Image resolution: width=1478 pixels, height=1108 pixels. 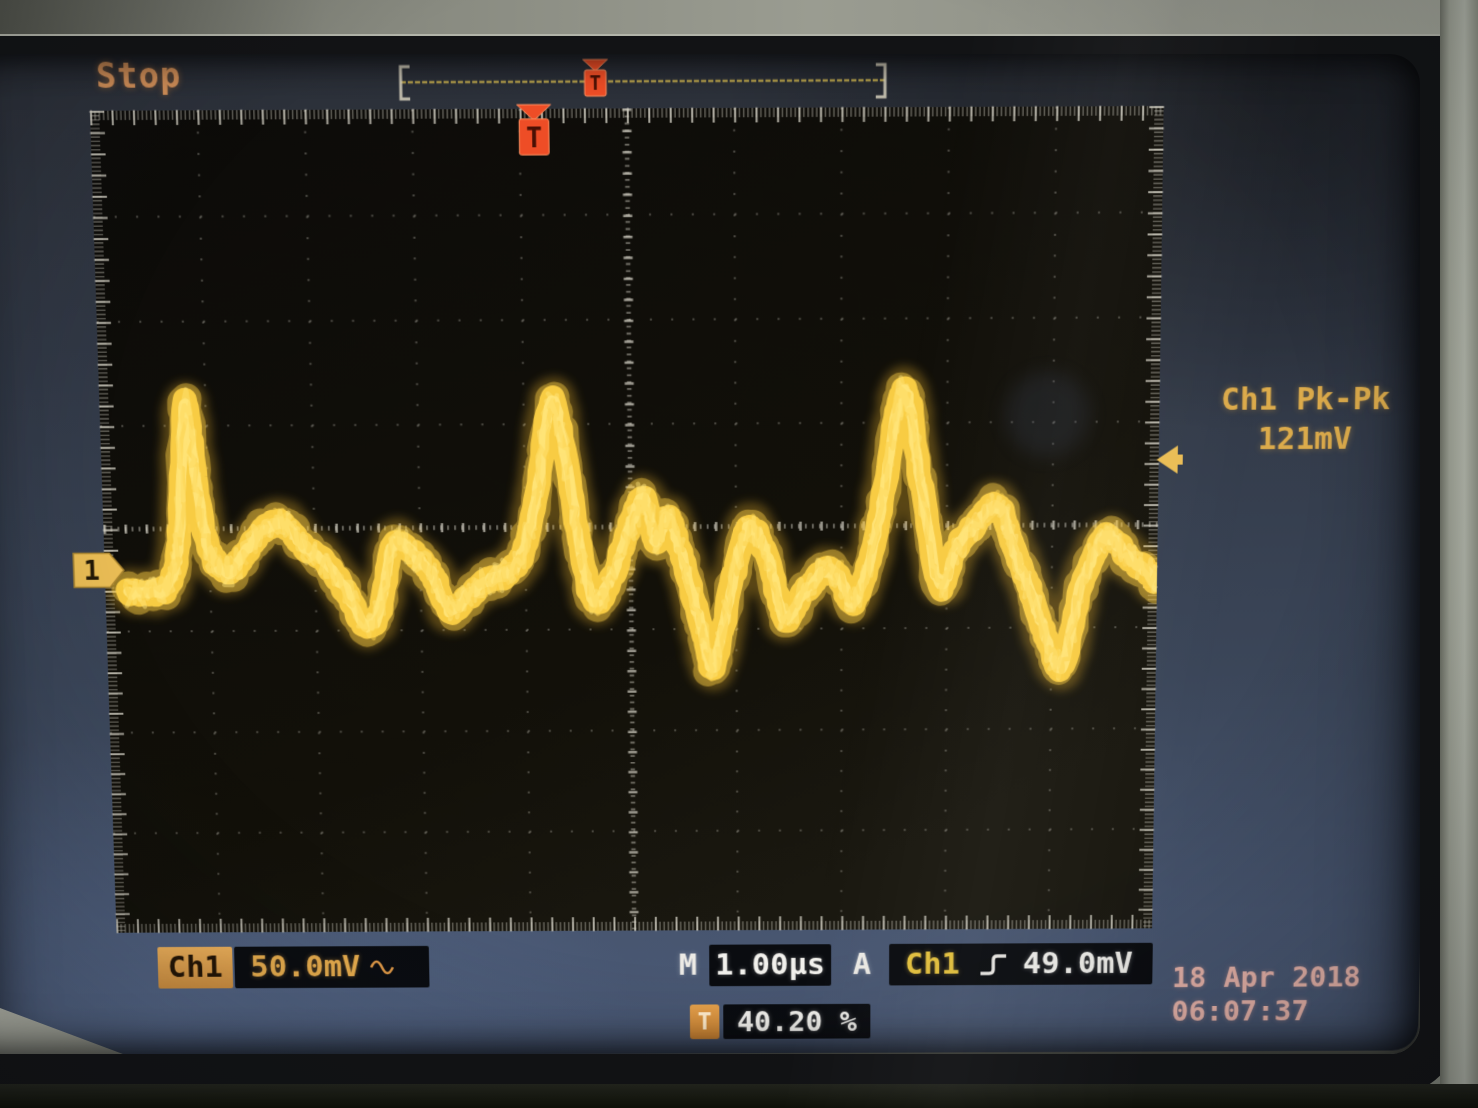 What do you see at coordinates (1305, 439) in the screenshot?
I see `measurement-value: 121mV` at bounding box center [1305, 439].